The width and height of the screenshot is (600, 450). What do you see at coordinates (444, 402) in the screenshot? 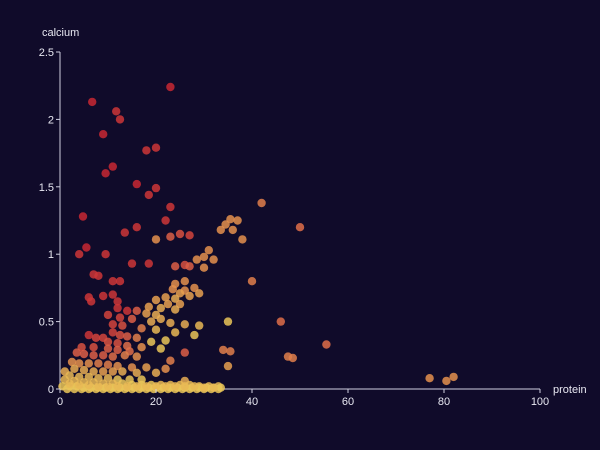
I see `x-tick-label: 80` at bounding box center [444, 402].